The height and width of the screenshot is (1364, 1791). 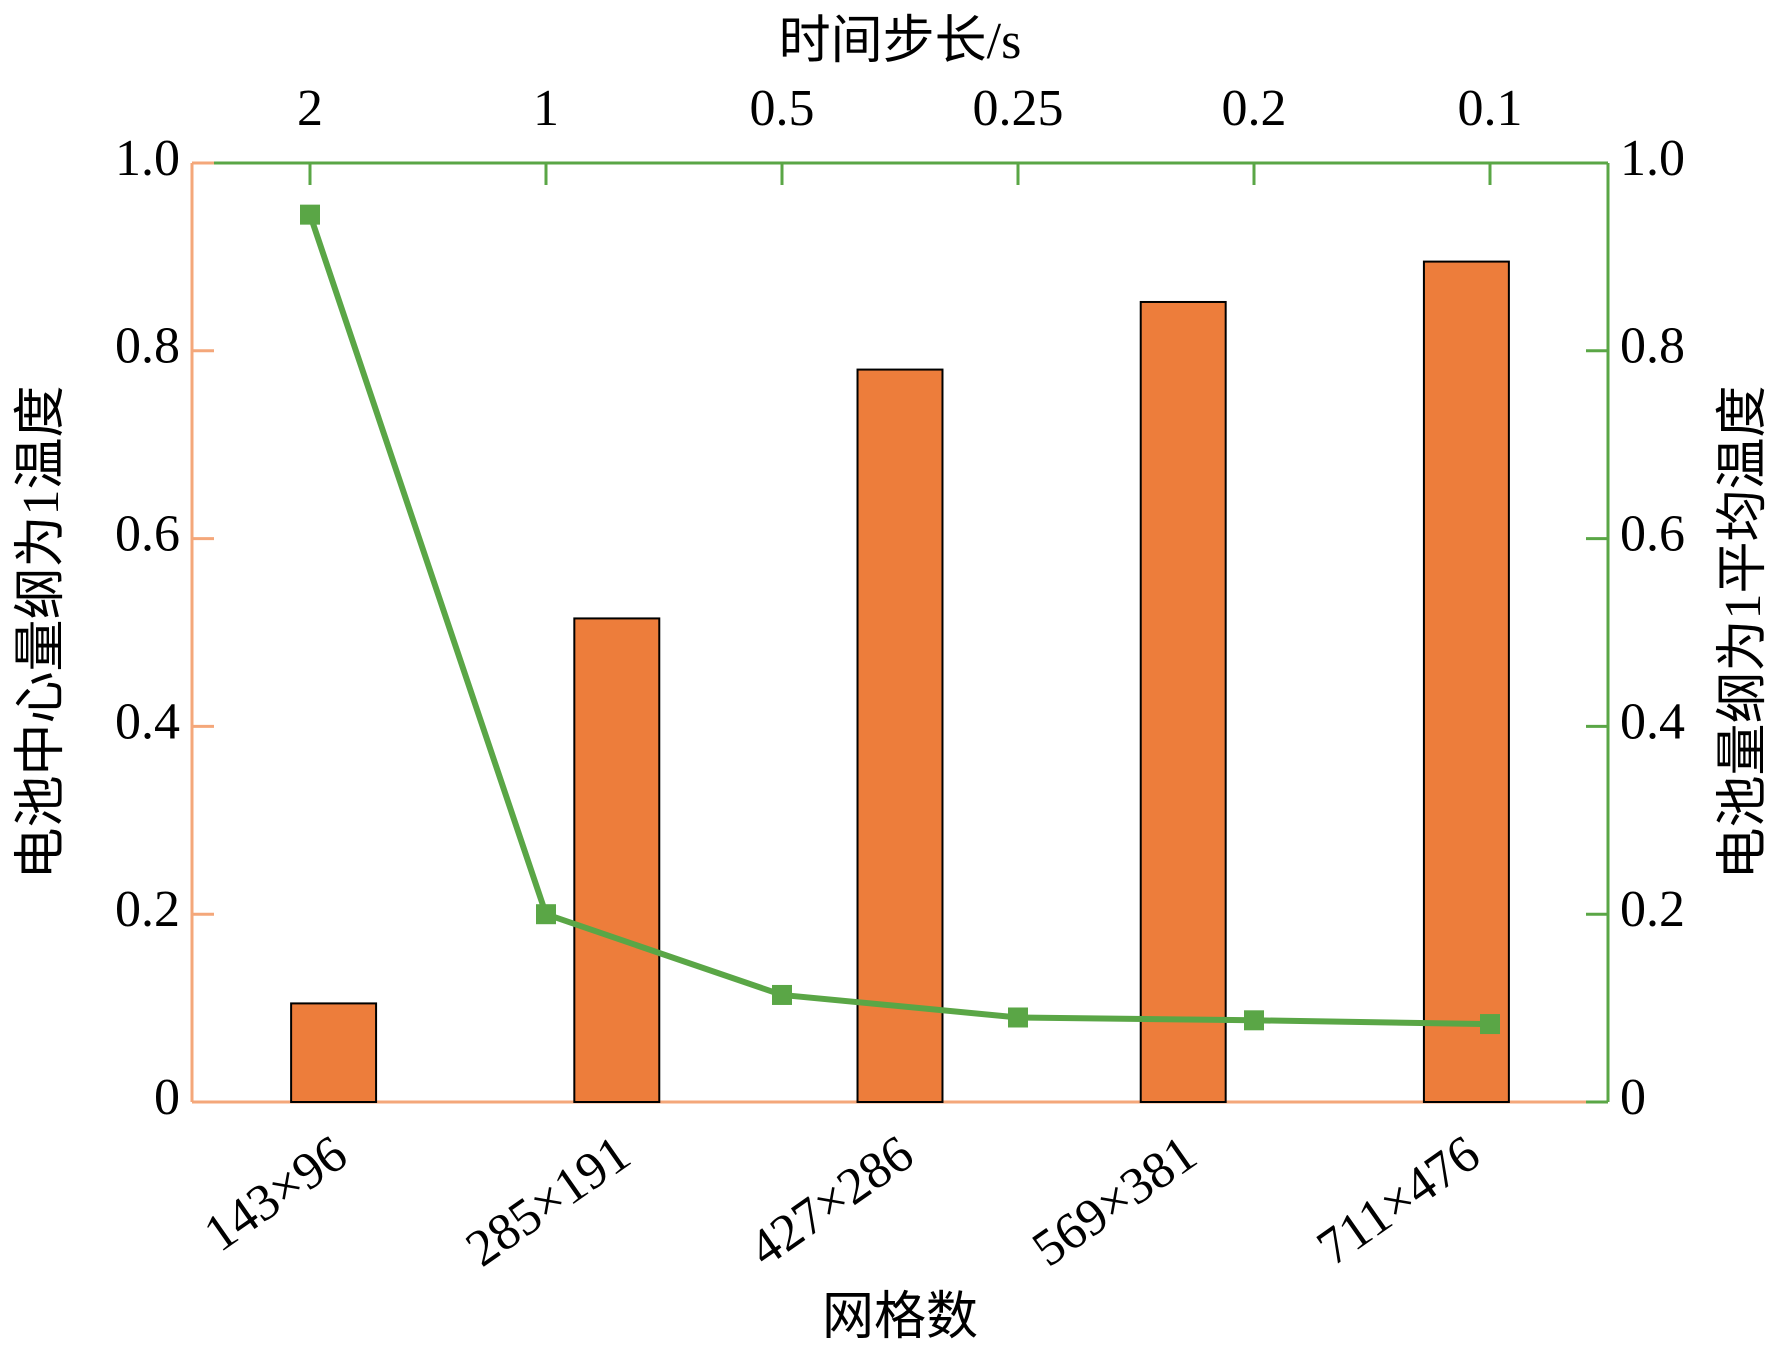 I want to click on y-axis-title: 电池中心量纲为1温度, so click(x=41, y=632).